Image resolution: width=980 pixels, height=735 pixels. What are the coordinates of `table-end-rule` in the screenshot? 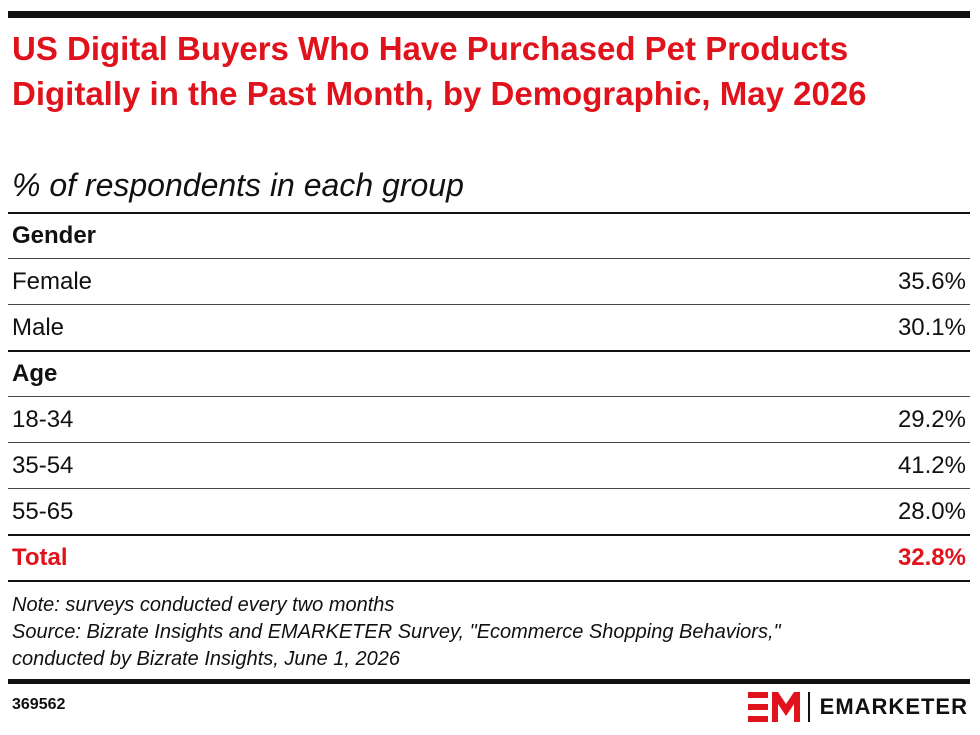 It's located at (489, 581).